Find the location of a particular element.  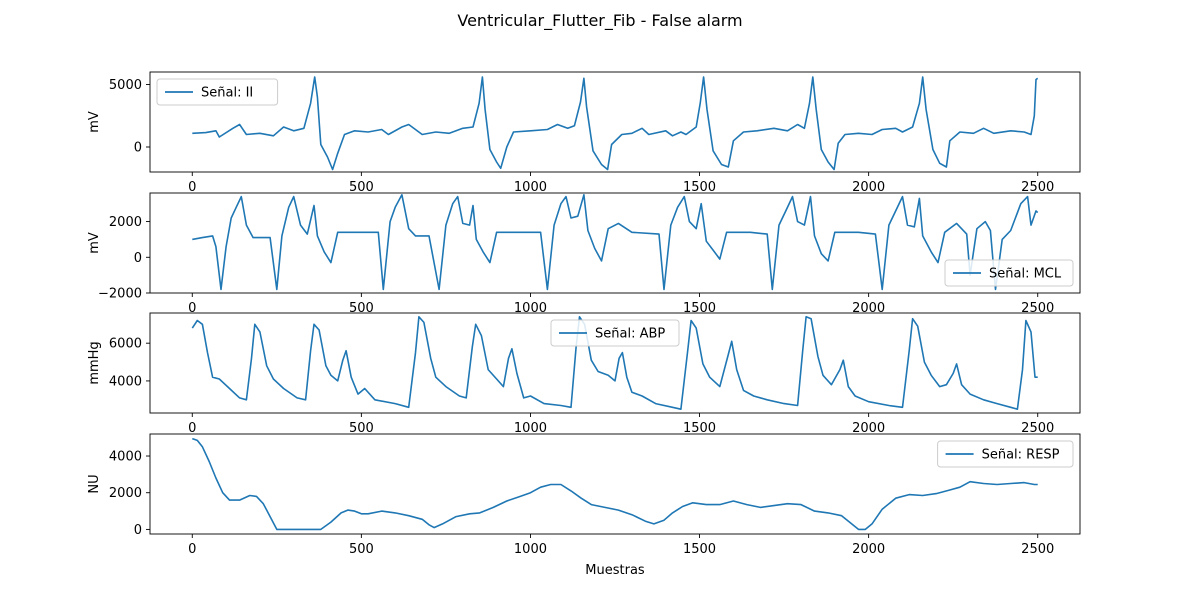

legend-label: Señal: RESP is located at coordinates (1021, 455).